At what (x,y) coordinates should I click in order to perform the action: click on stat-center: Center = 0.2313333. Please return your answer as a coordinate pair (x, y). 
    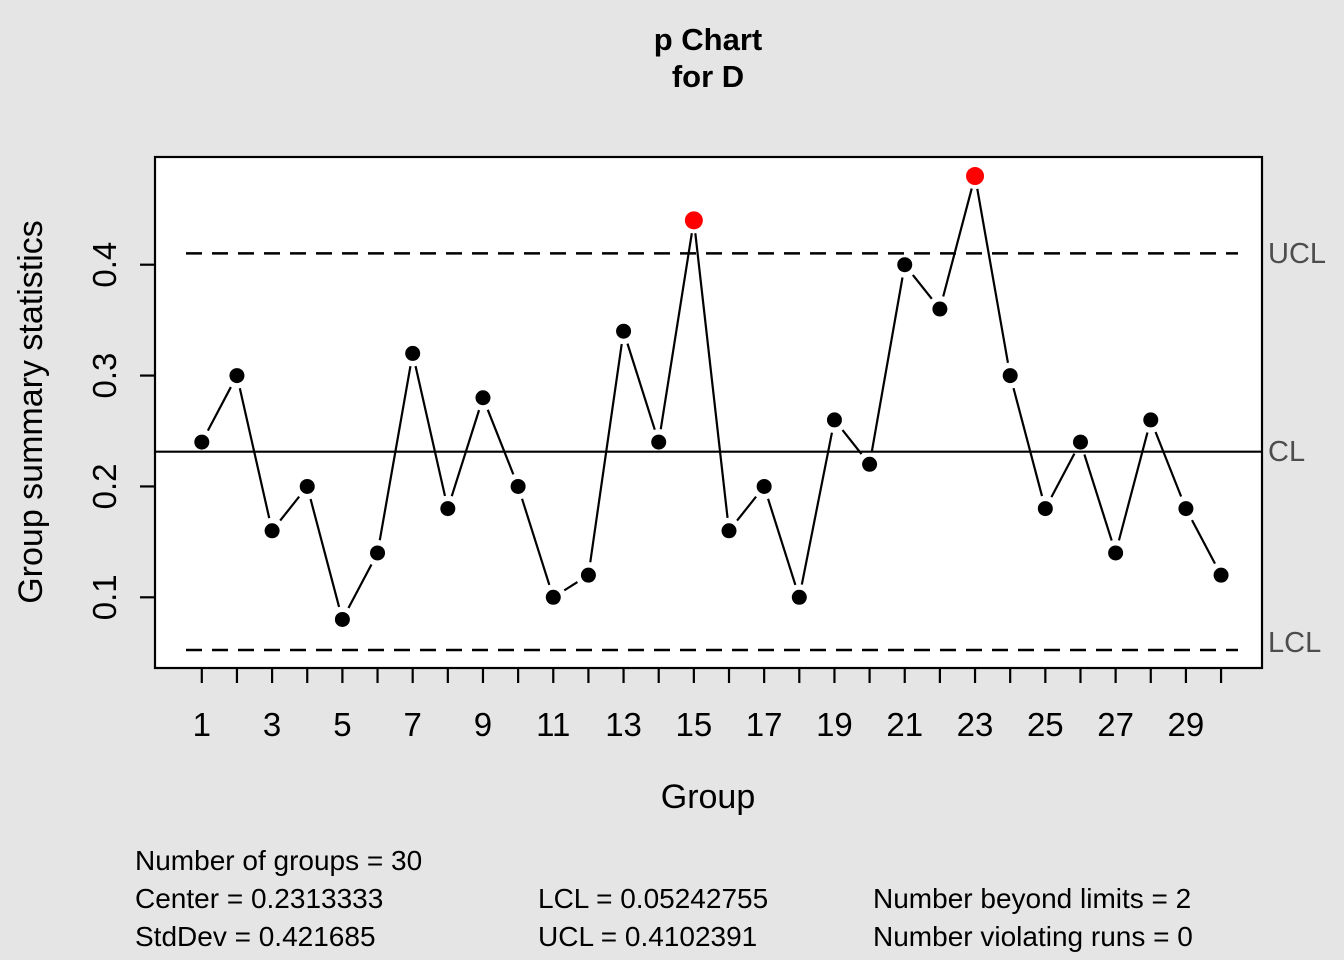
    Looking at the image, I should click on (259, 898).